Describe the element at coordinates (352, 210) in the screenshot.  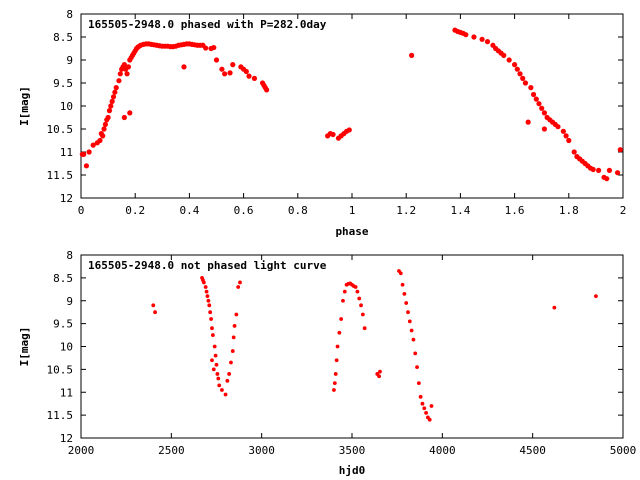
I see `x-tick-label: 1` at that location.